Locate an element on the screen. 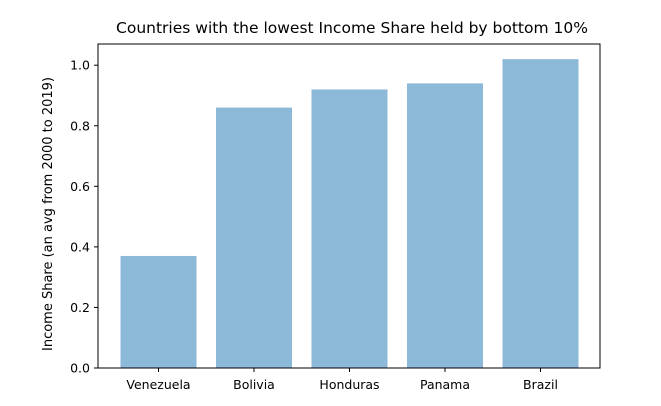  y-tick-label: 0.2 is located at coordinates (80, 307).